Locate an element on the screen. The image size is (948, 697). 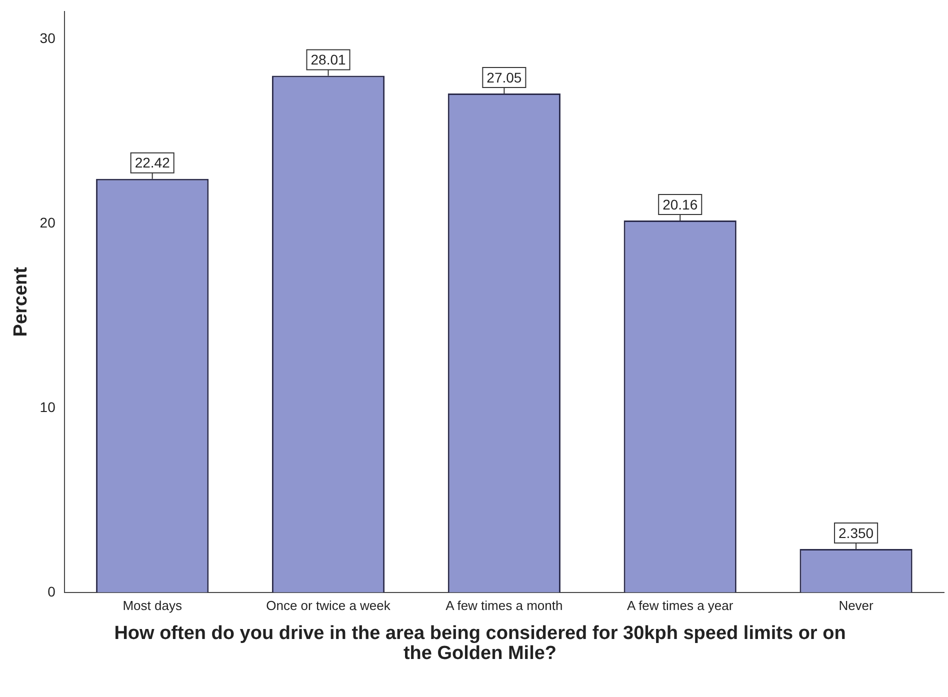
y-tick-label: 20 is located at coordinates (48, 222).